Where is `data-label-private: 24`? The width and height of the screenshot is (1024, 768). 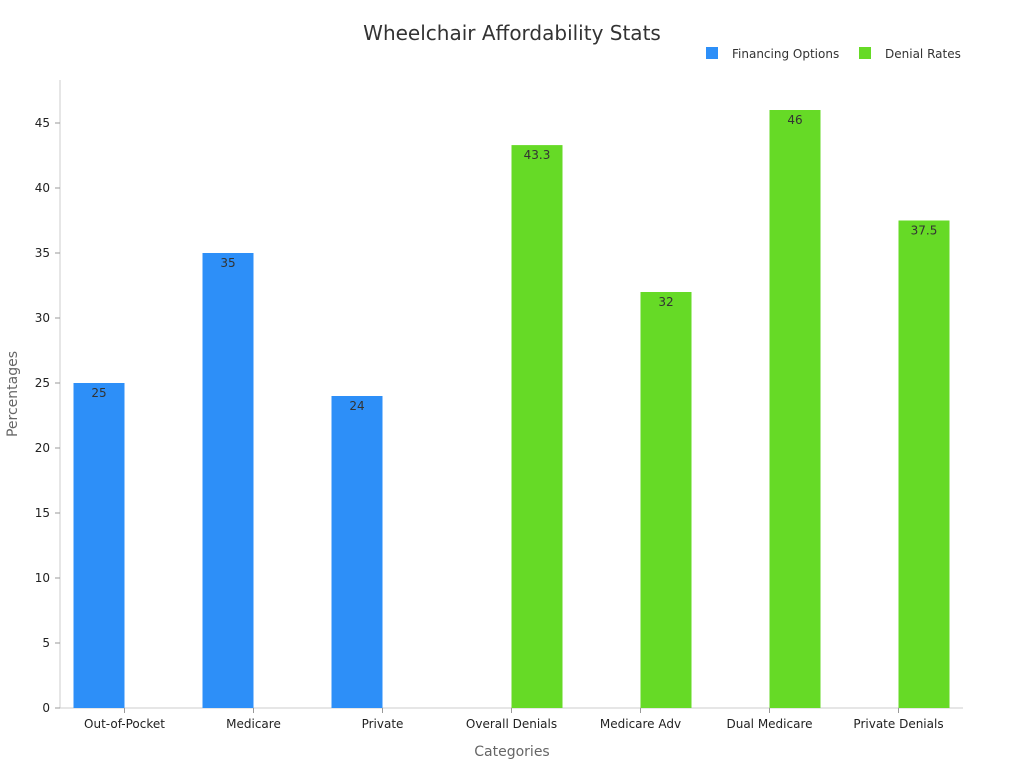
data-label-private: 24 is located at coordinates (356, 406).